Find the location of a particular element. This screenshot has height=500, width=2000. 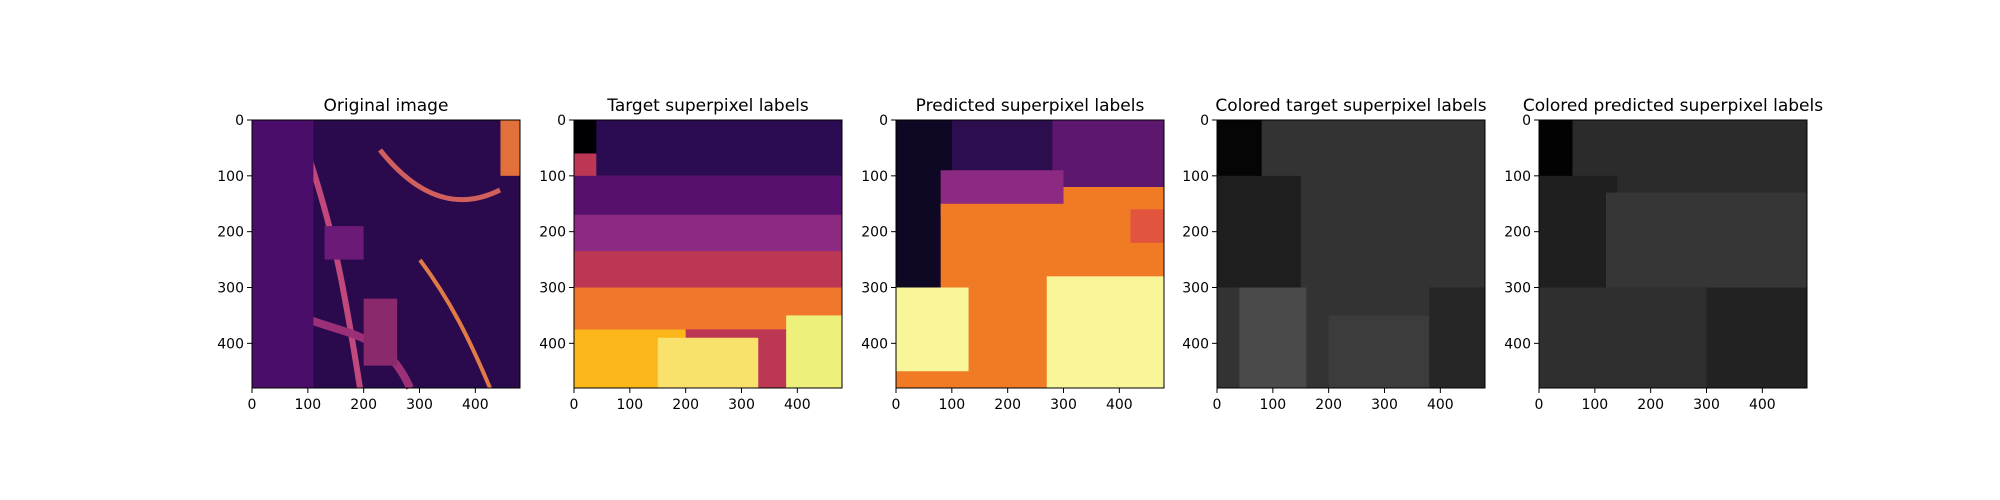

panel-title: Colored target superpixel labels is located at coordinates (1350, 106).